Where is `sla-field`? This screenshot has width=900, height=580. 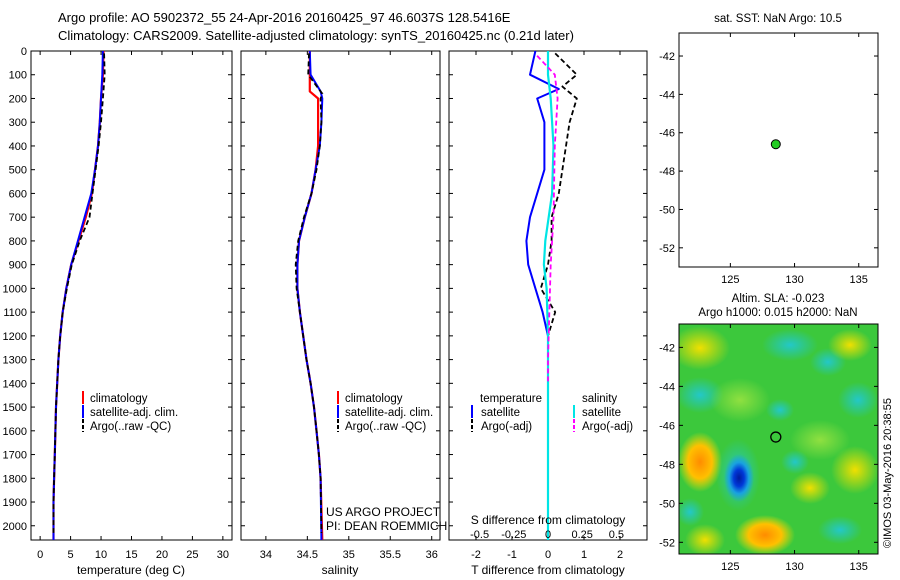
sla-field is located at coordinates (778, 439).